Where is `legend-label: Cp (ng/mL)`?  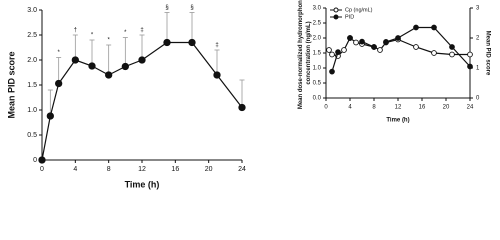
legend-label: Cp (ng/mL) is located at coordinates (359, 10).